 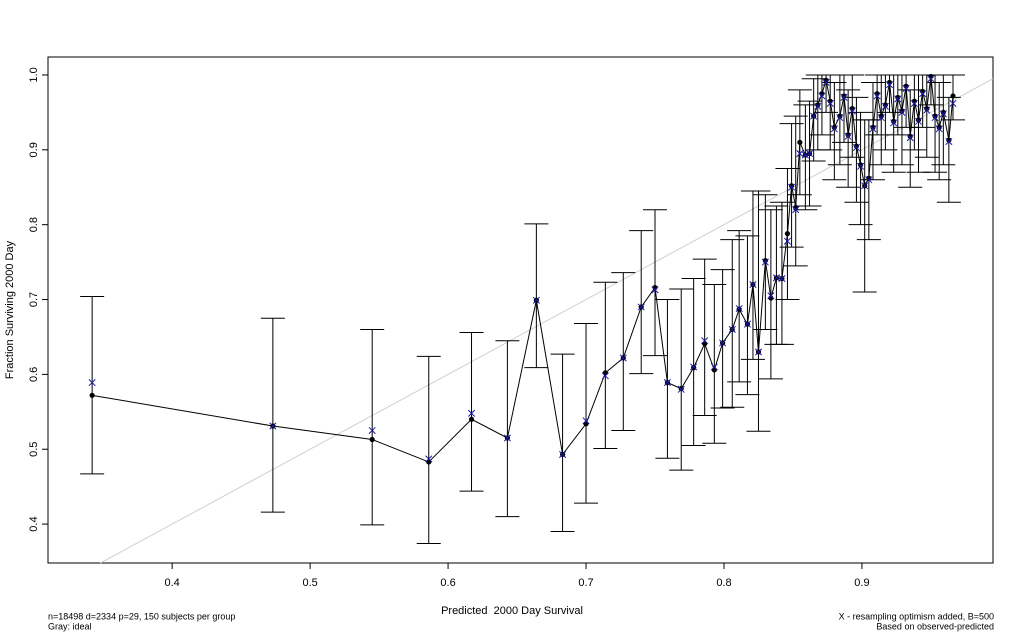 What do you see at coordinates (172, 583) in the screenshot?
I see `x-tick-label: 0.4` at bounding box center [172, 583].